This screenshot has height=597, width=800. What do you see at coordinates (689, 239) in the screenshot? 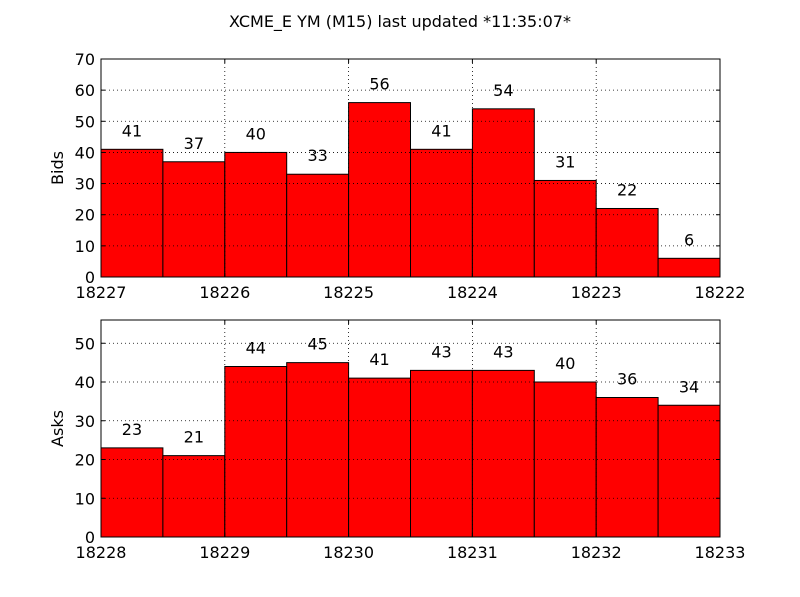
I see `bids-data-label-9: 6` at bounding box center [689, 239].